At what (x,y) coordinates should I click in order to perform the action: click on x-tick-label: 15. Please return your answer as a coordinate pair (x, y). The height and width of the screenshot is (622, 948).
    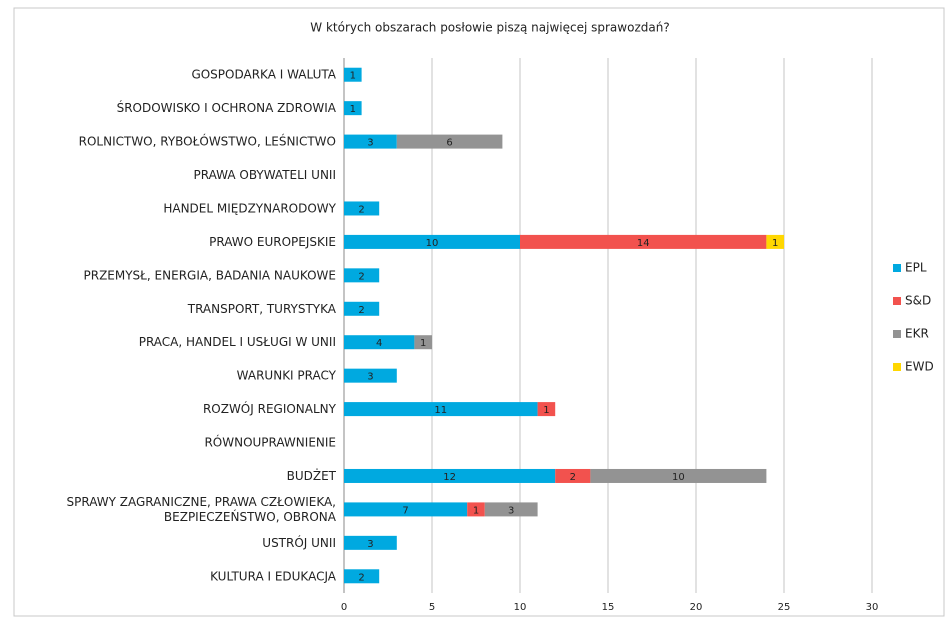
    Looking at the image, I should click on (608, 607).